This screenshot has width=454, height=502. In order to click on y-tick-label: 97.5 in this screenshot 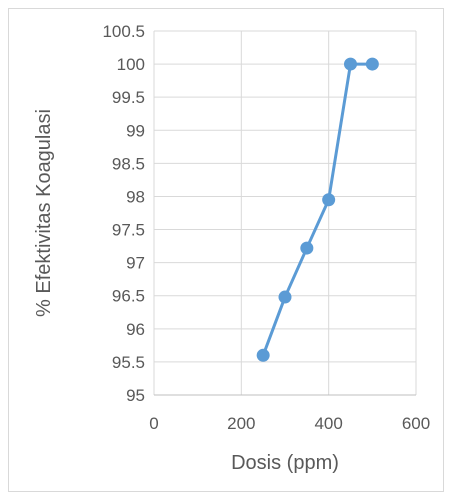, I will do `click(128, 230)`.